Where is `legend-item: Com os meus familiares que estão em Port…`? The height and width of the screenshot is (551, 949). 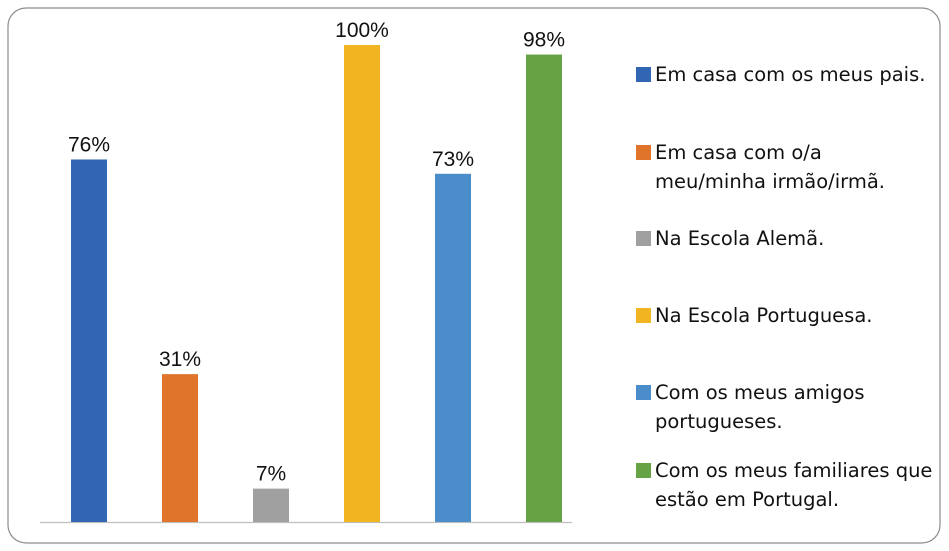
legend-item: Com os meus familiares que estão em Port… is located at coordinates (786, 485).